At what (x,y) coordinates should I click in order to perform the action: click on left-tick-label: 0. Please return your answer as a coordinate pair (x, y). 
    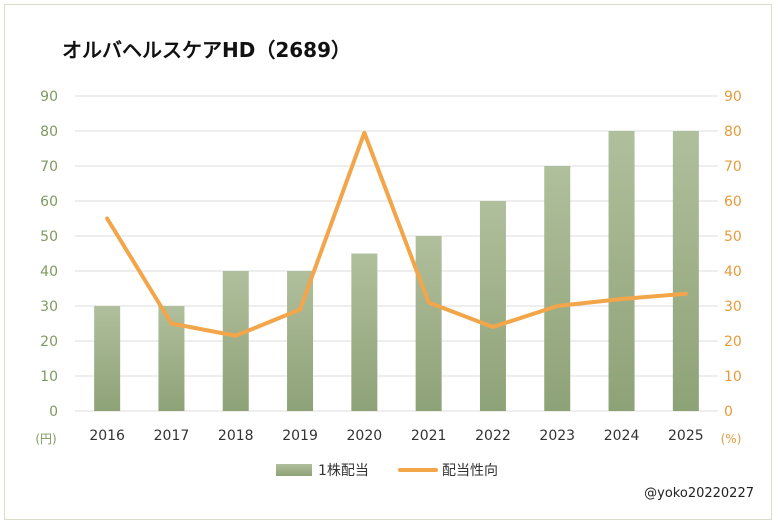
    Looking at the image, I should click on (53, 412).